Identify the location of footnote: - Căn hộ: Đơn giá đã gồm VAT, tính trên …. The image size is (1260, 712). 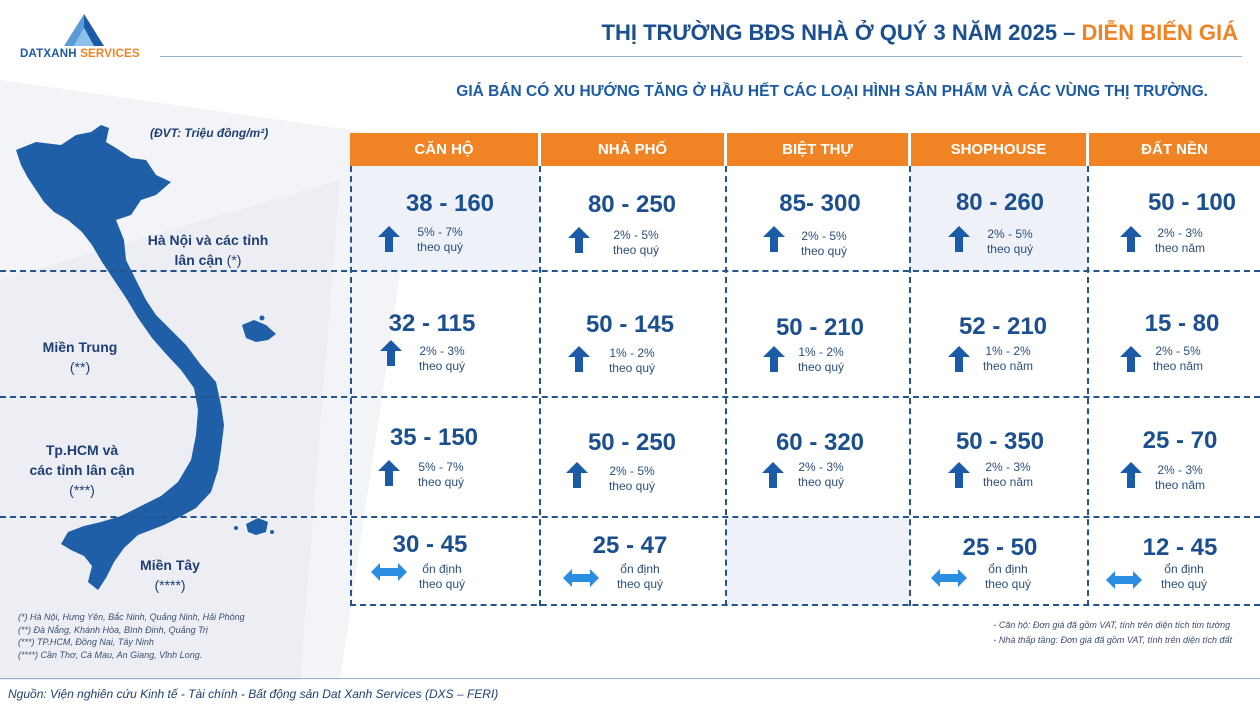
(1112, 625).